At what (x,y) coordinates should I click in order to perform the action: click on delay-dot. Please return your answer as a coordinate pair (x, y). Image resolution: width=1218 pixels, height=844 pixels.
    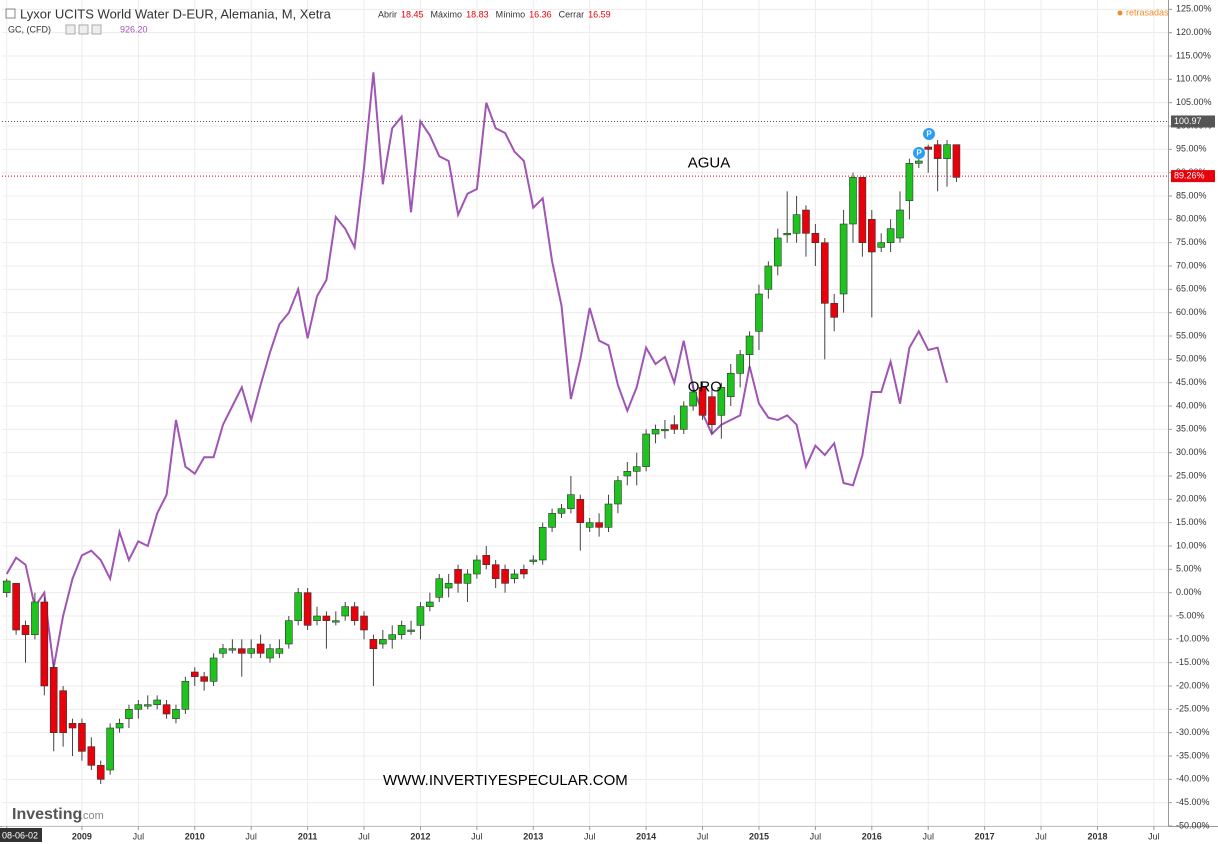
    Looking at the image, I should click on (1120, 13).